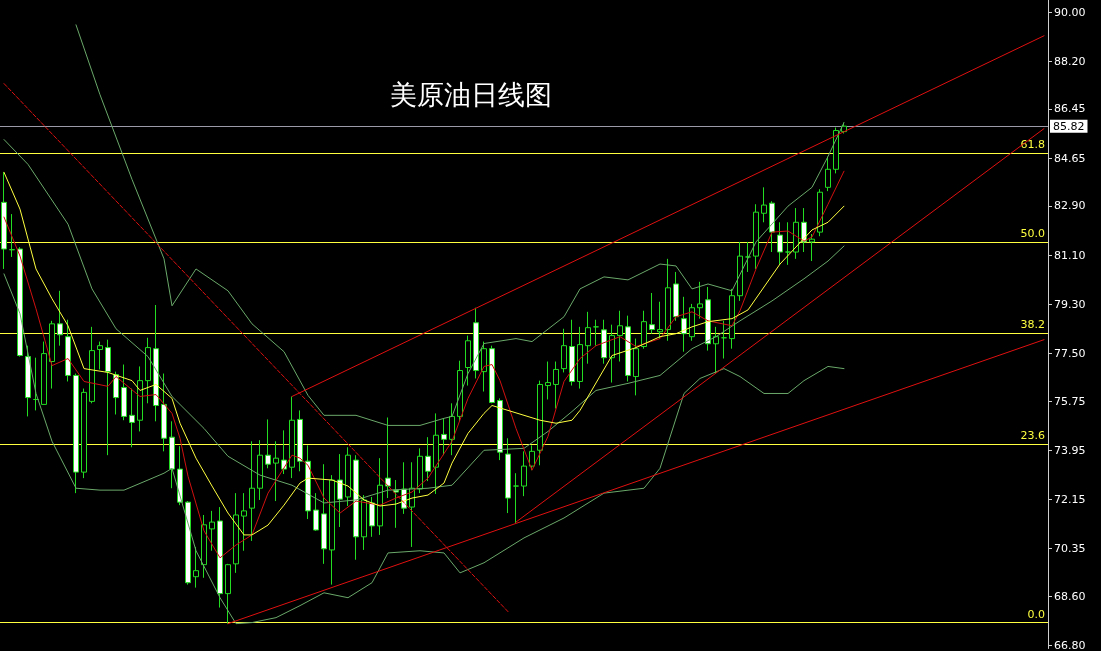 Image resolution: width=1101 pixels, height=651 pixels. What do you see at coordinates (471, 94) in the screenshot?
I see `text: 美原油日线图` at bounding box center [471, 94].